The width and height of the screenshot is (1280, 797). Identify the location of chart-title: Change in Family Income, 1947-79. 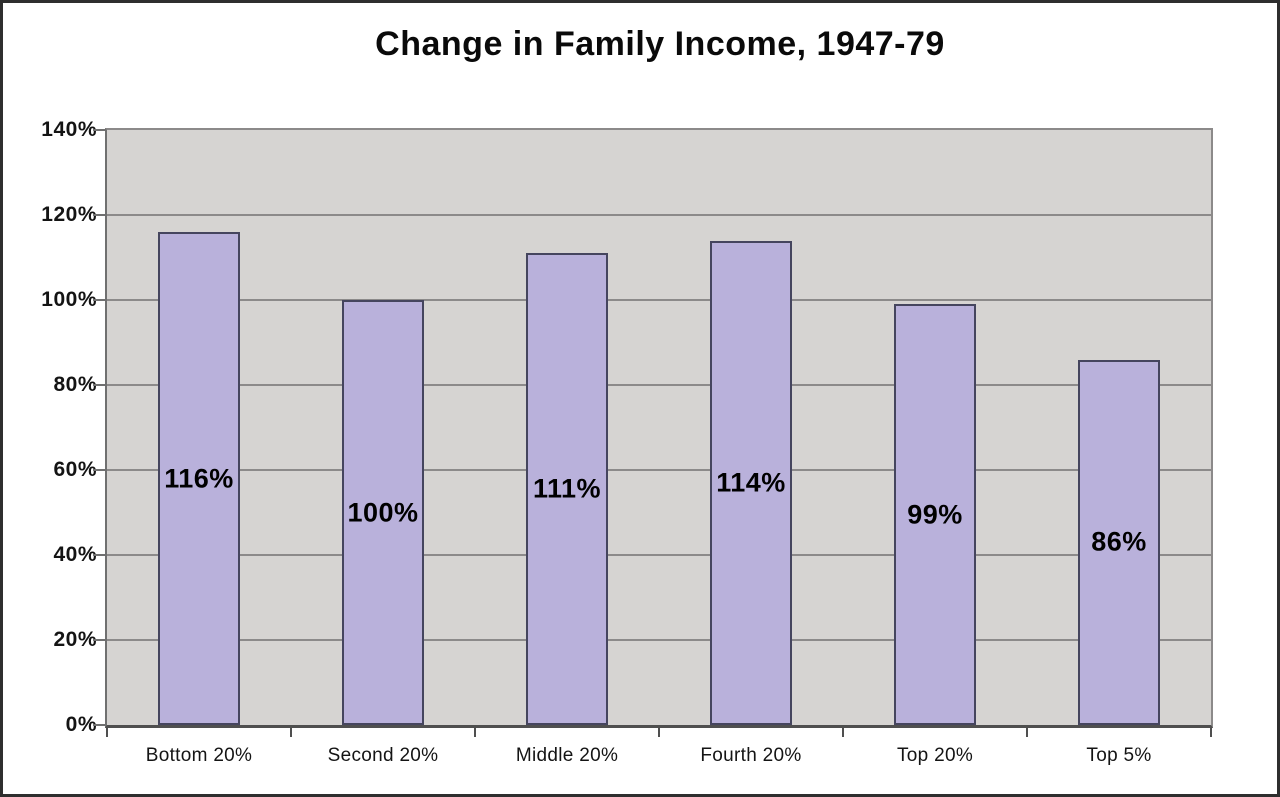
(660, 44).